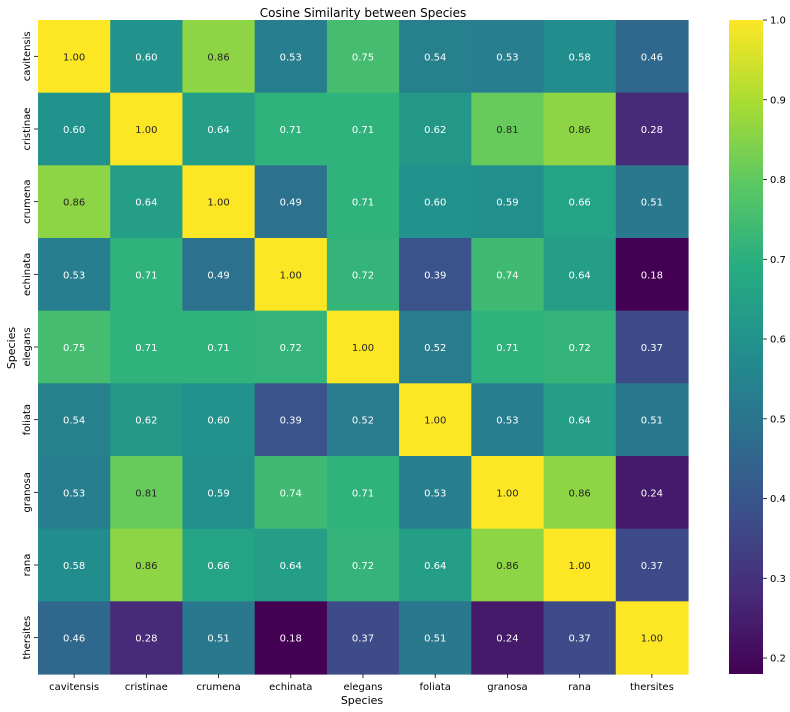 The height and width of the screenshot is (712, 790). Describe the element at coordinates (290, 687) in the screenshot. I see `x-tick-label: echinata` at that location.